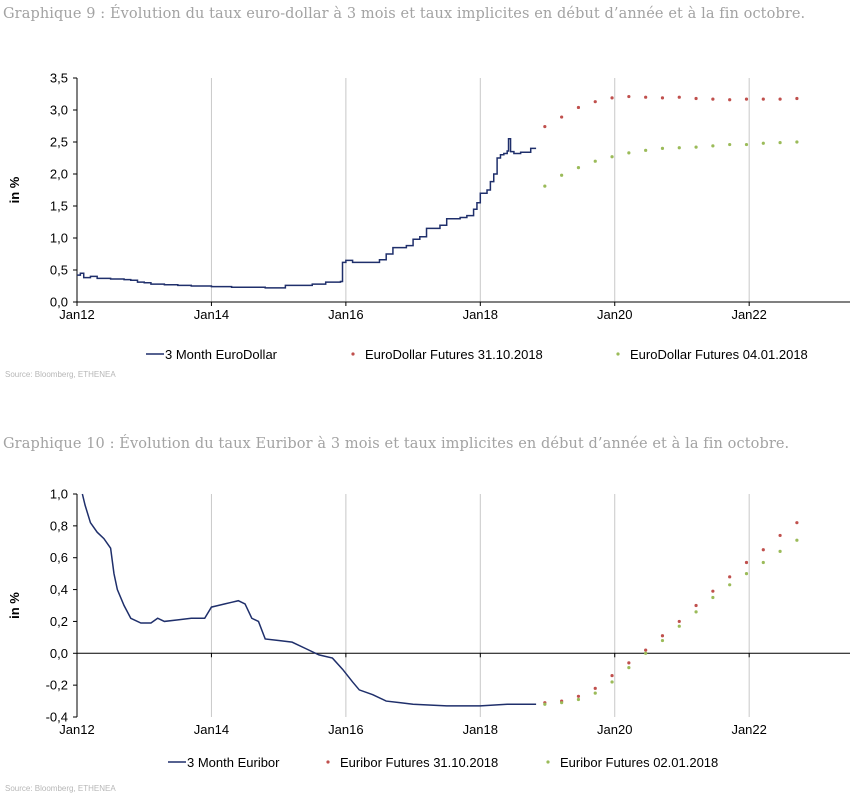 This screenshot has width=858, height=800. I want to click on y-tick-label: 0,4, so click(59, 589).